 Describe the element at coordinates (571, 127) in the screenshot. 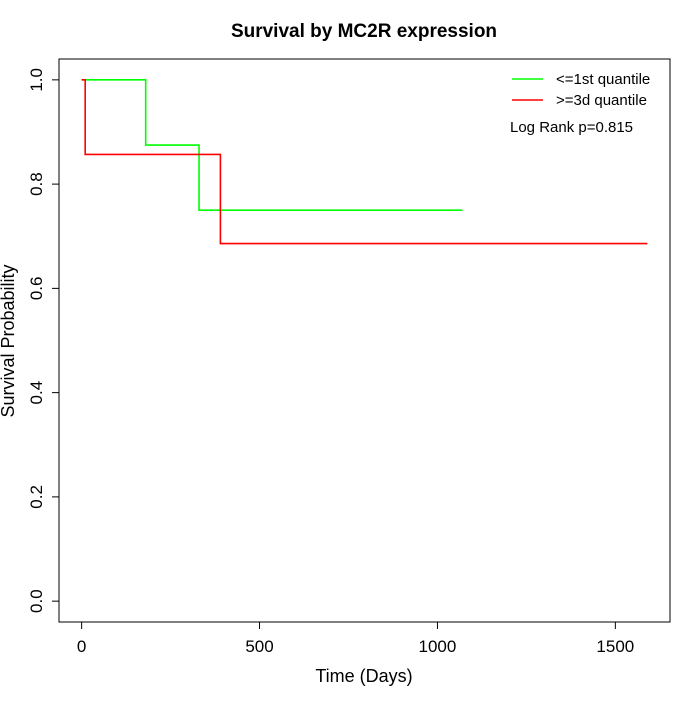

I see `log-rank-annotation: Log Rank p=0.815` at that location.